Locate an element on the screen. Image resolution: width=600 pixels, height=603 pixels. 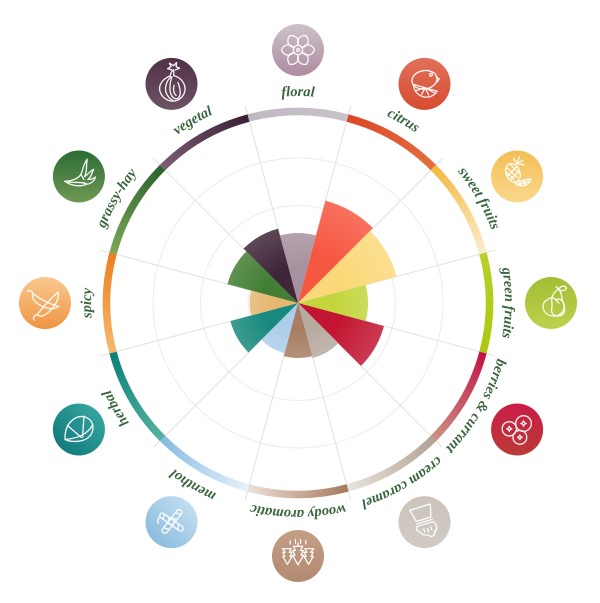
svg-text: spicy is located at coordinates (87, 303).